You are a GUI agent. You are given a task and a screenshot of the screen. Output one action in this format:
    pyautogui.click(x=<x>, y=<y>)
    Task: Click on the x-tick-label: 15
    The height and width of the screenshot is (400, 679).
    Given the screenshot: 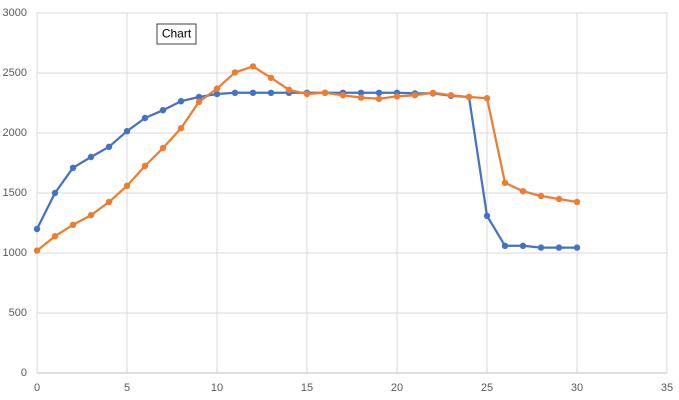 What is the action you would take?
    pyautogui.click(x=307, y=388)
    